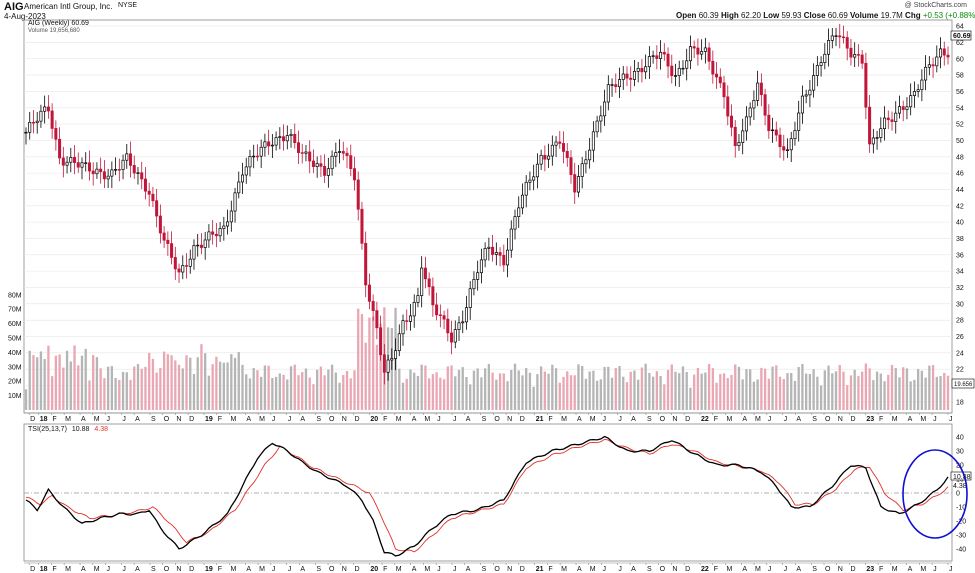  I want to click on tsi-axis: 403020100-10-20-30-40, so click(961, 494).